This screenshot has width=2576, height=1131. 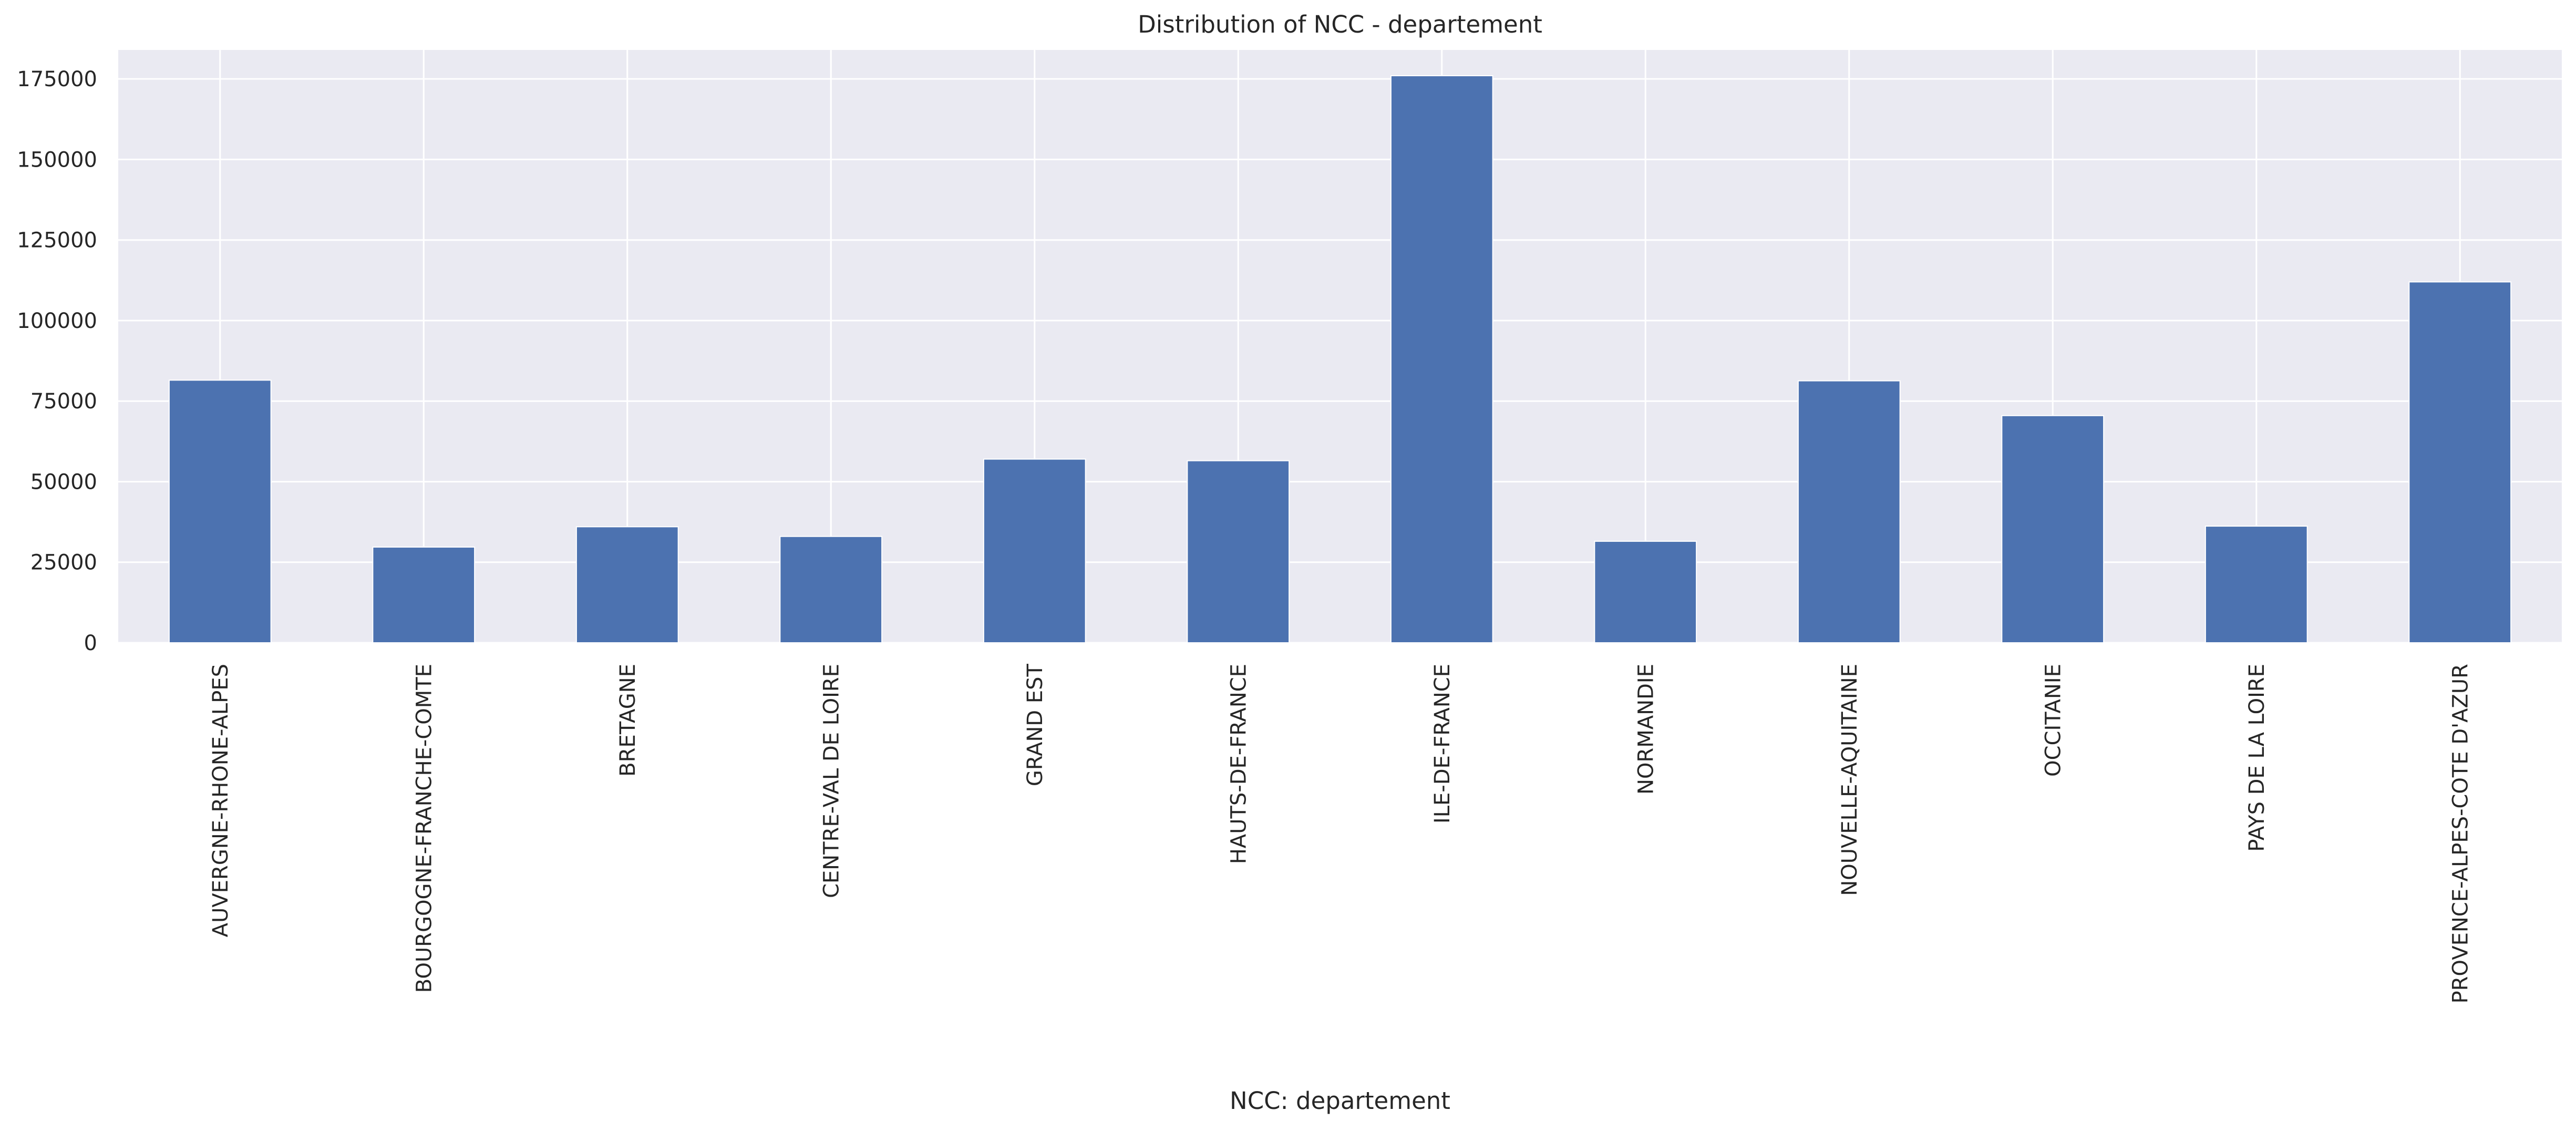 I want to click on x-tick-label: CENTRE-VAL DE LOIRE, so click(x=831, y=781).